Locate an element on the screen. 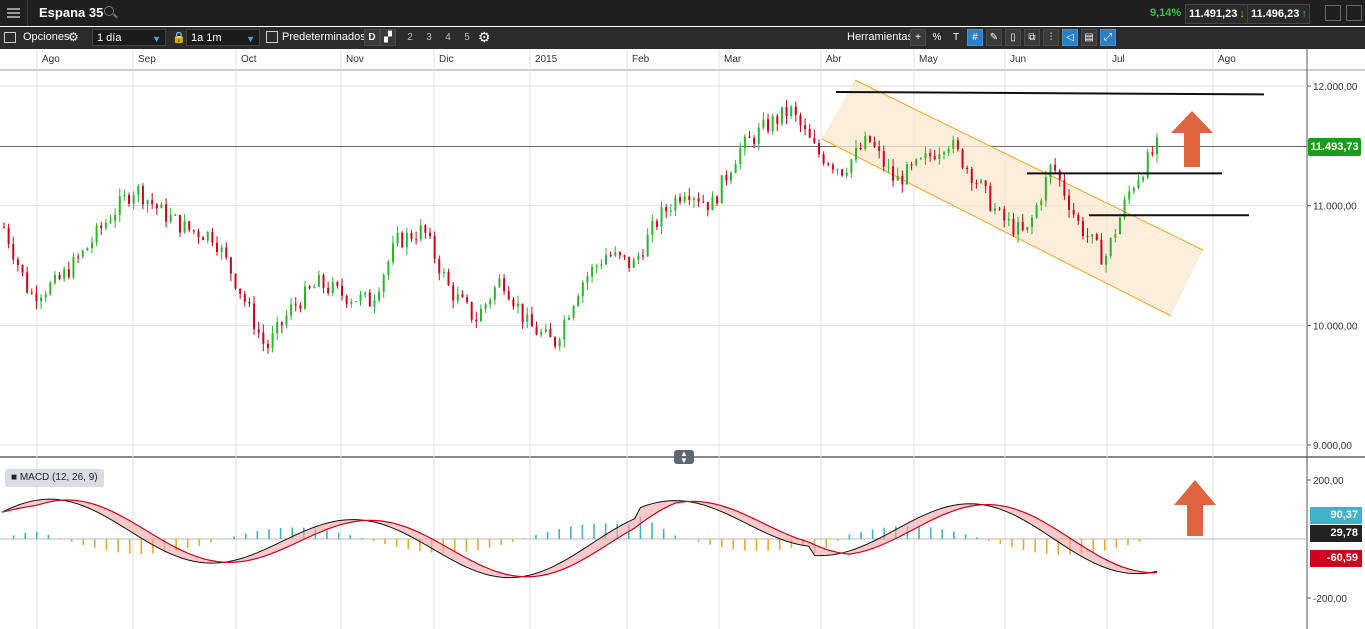 Image resolution: width=1365 pixels, height=629 pixels. candle-tool-icon: ▯ is located at coordinates (1013, 37).